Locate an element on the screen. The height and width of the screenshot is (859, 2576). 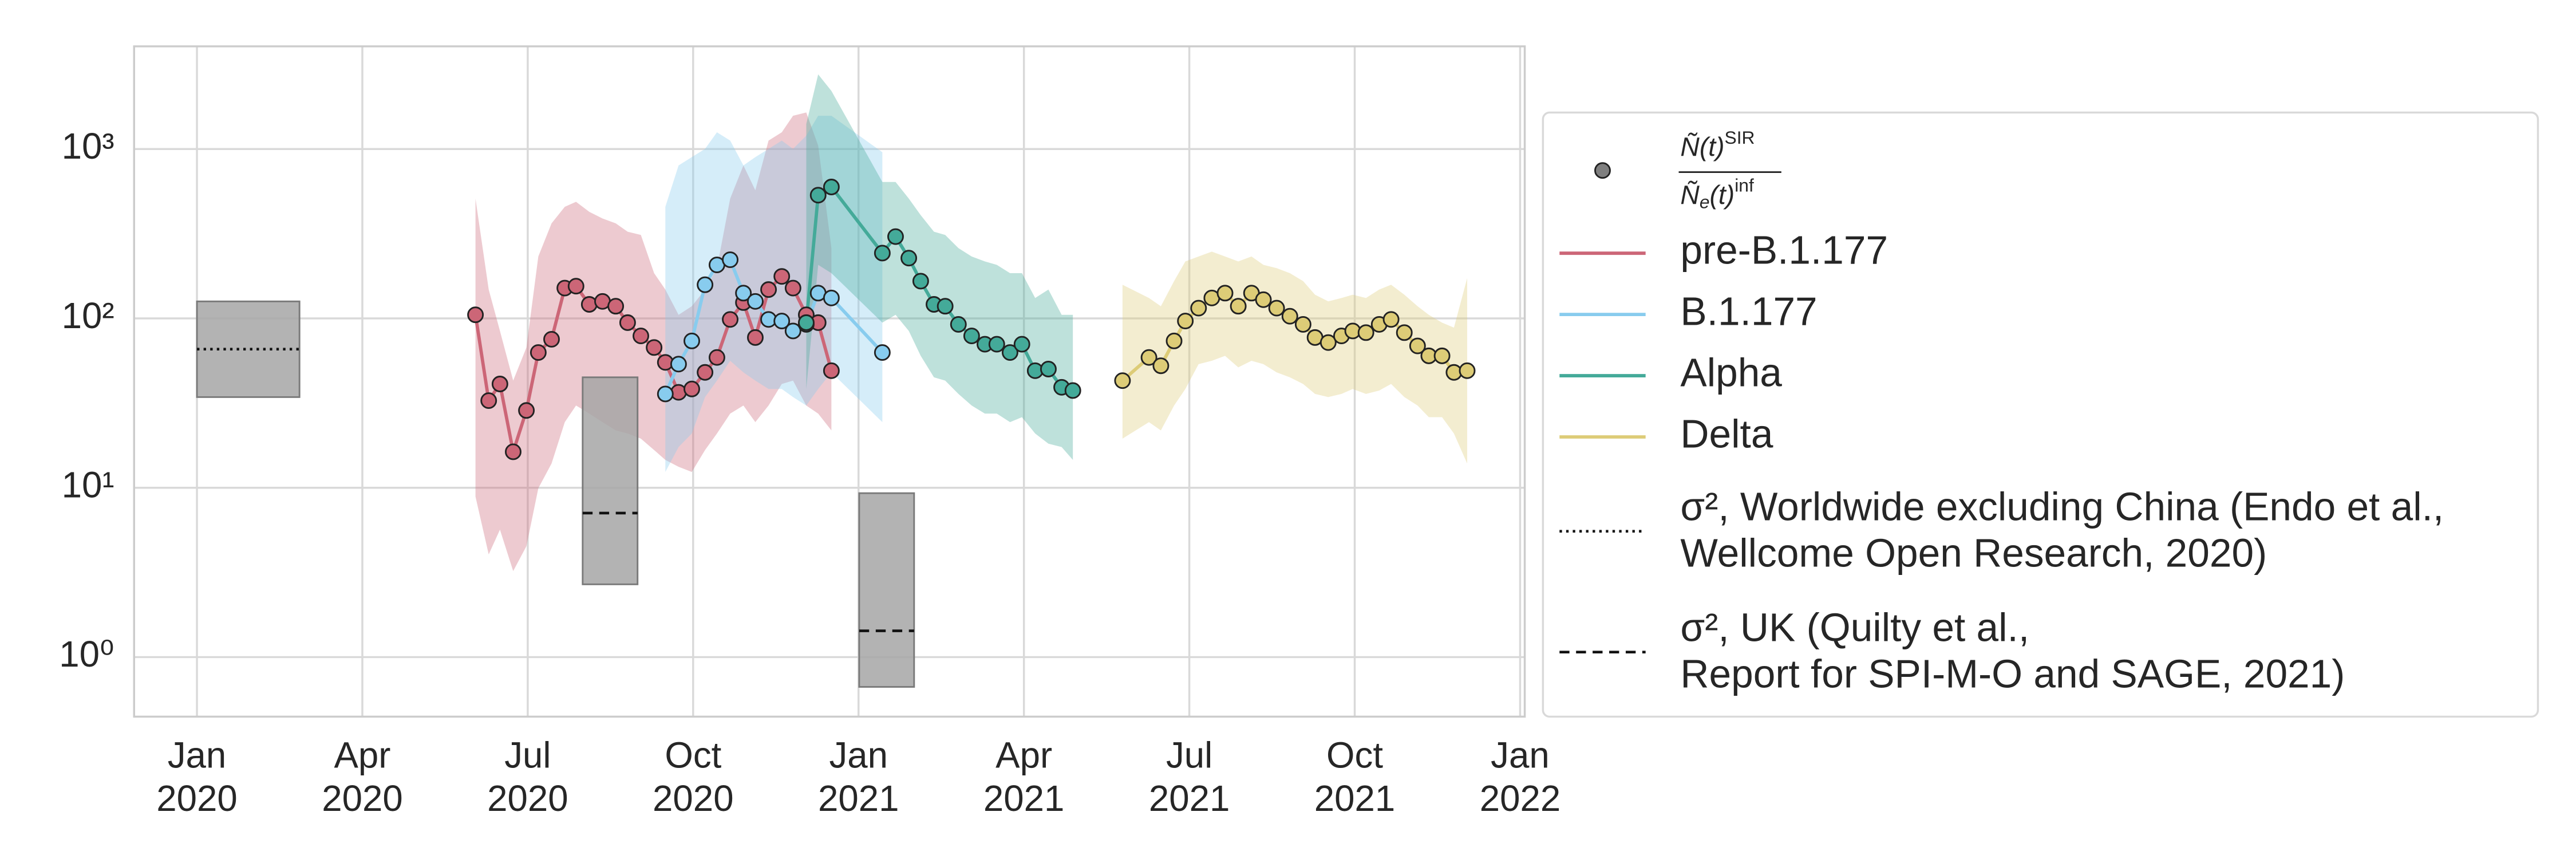
uncertainty-band is located at coordinates (939, 267).